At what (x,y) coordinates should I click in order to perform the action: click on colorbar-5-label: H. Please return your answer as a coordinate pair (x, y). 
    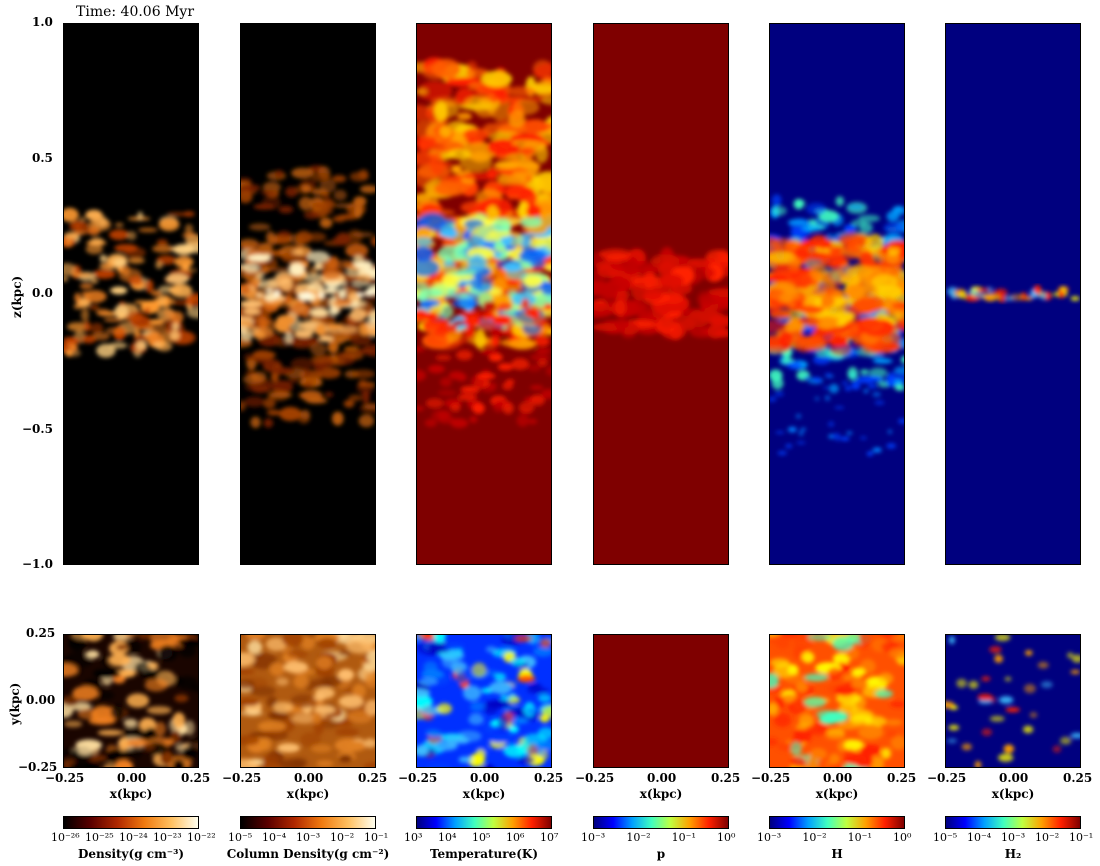
    Looking at the image, I should click on (837, 854).